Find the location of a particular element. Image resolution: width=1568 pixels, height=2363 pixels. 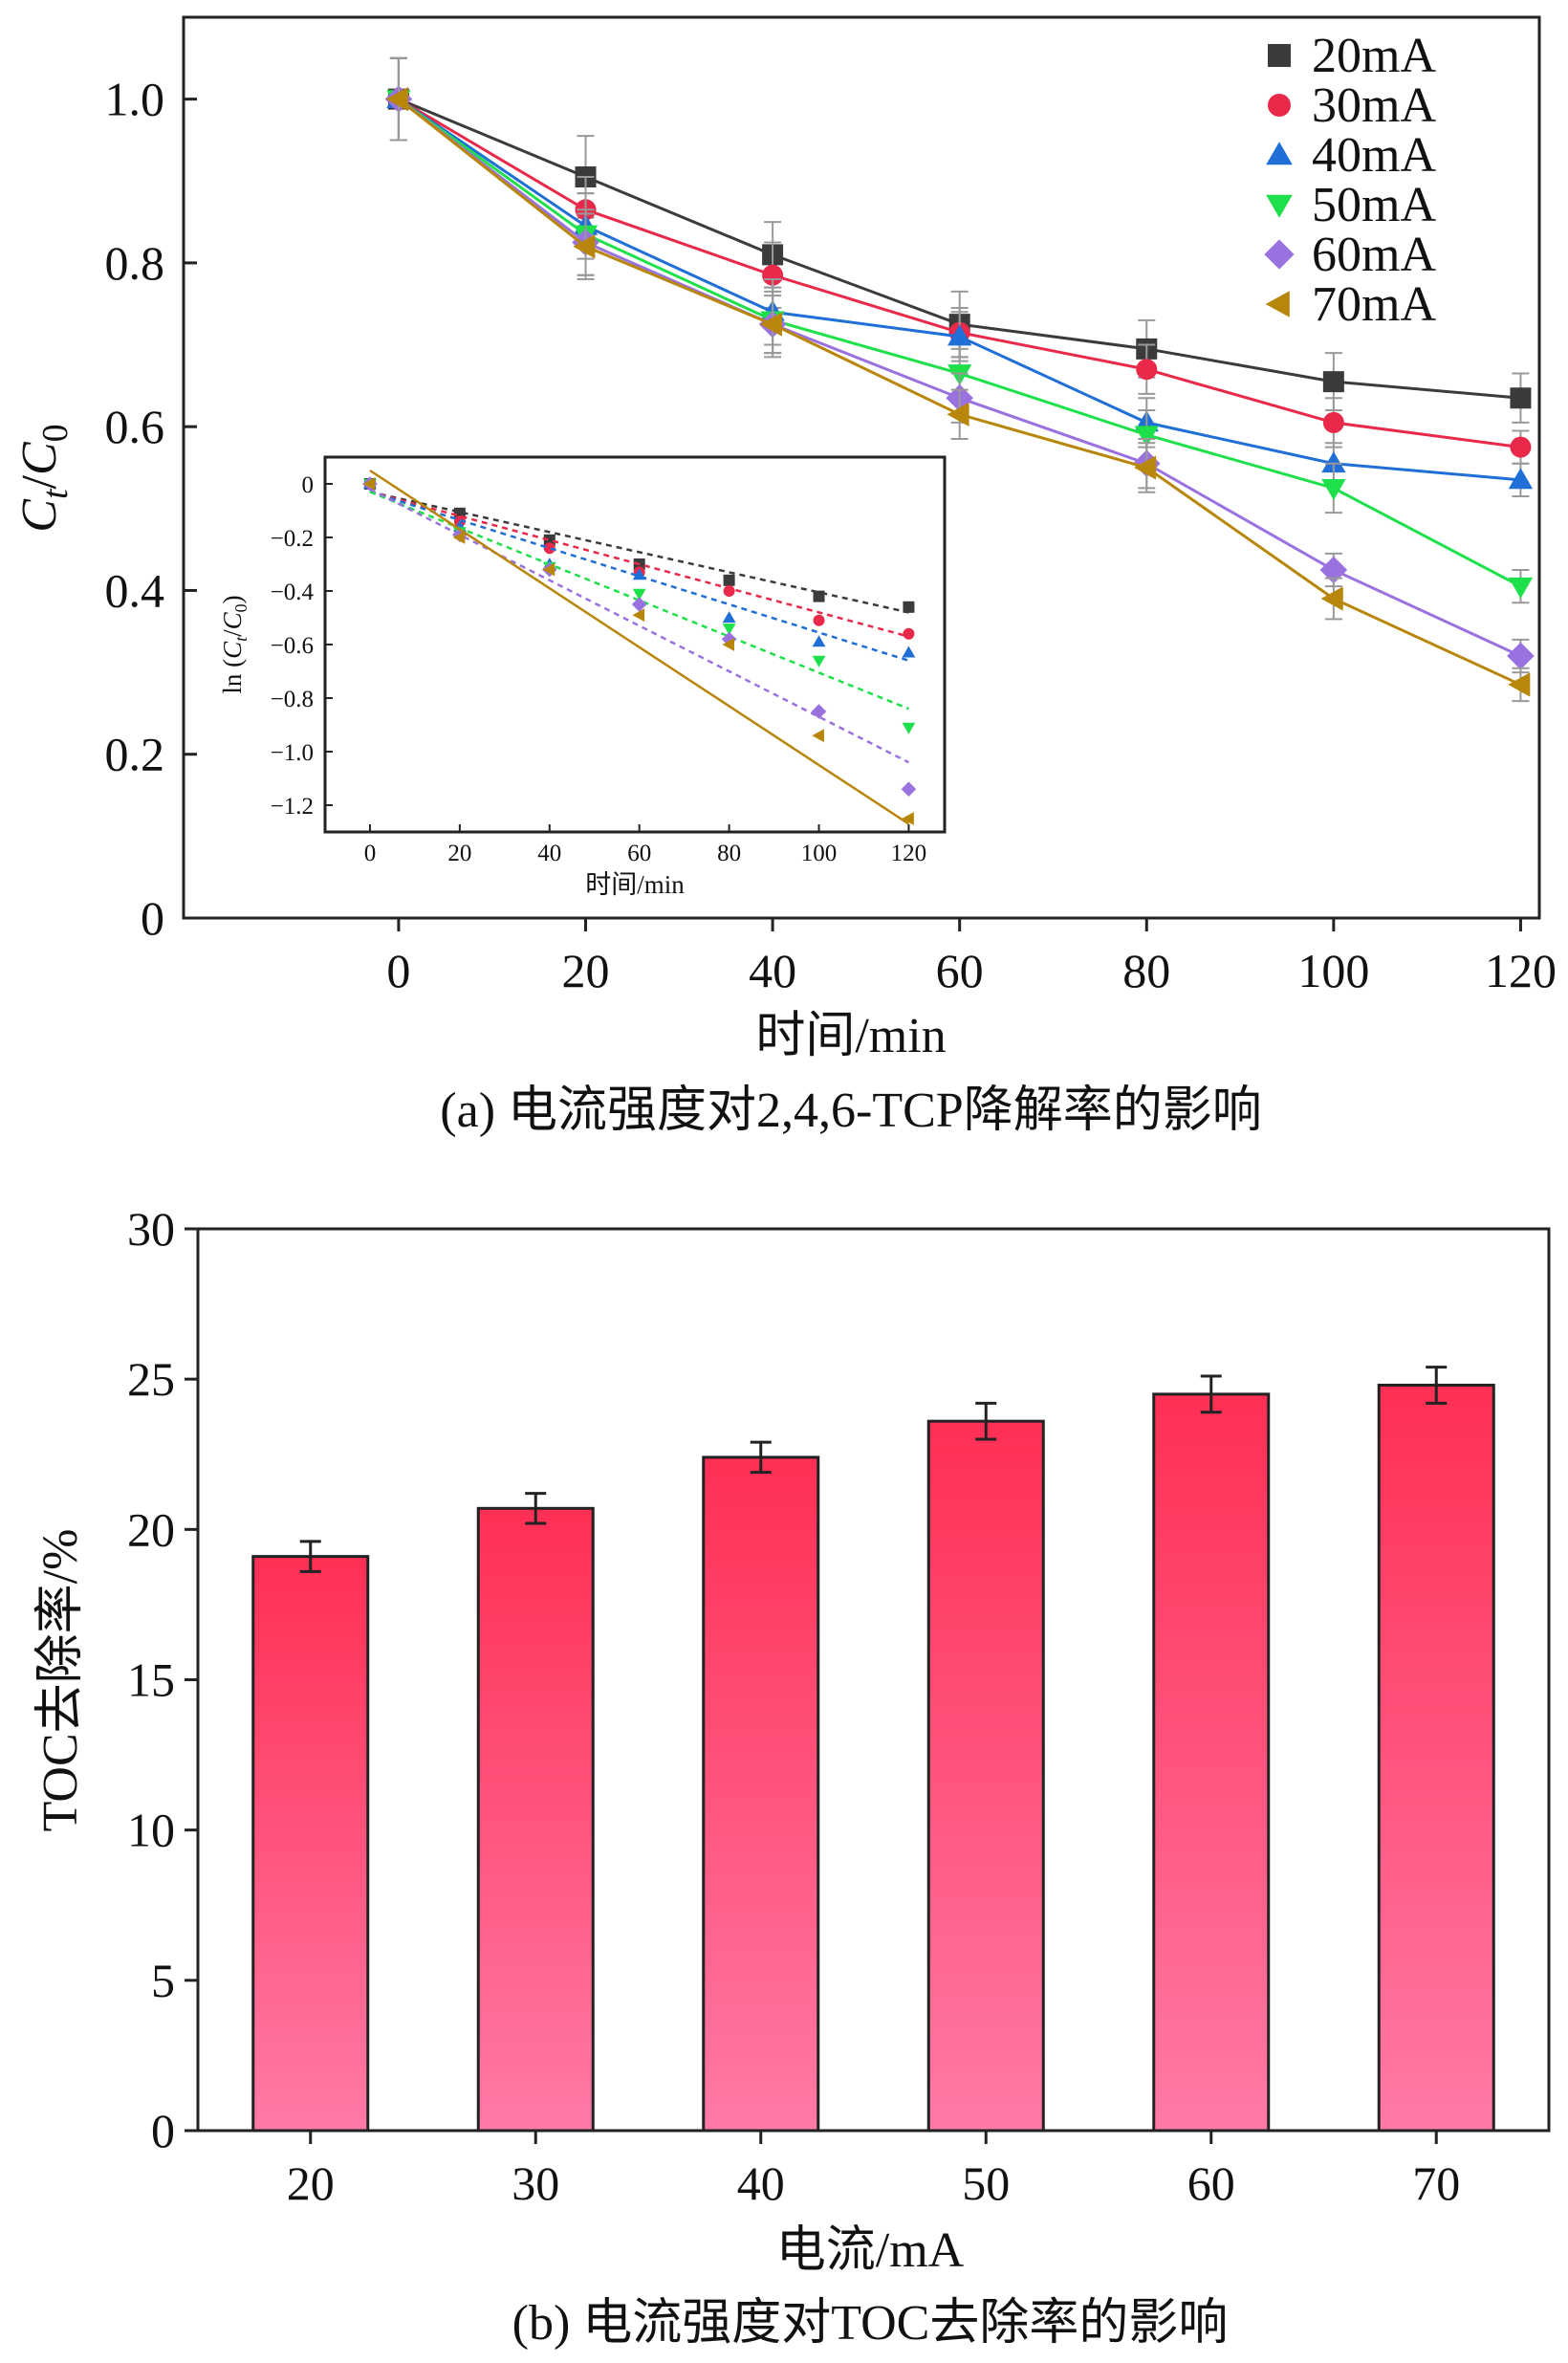

legend-label: 40mA is located at coordinates (1374, 156).